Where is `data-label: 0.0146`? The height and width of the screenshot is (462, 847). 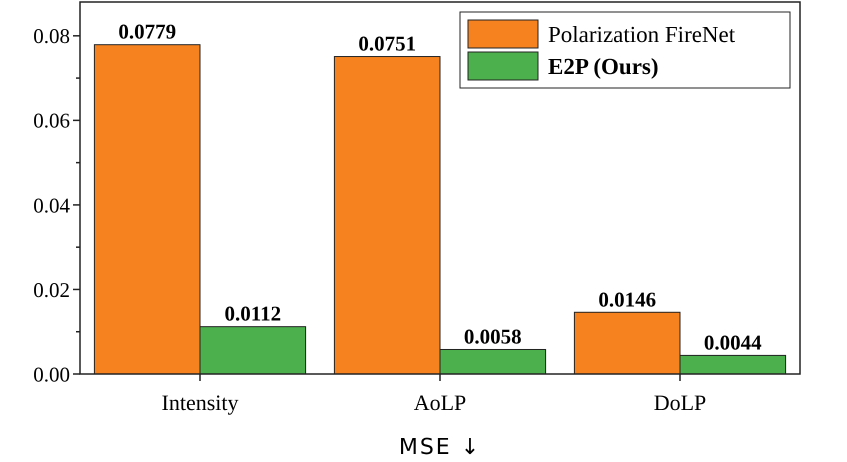 data-label: 0.0146 is located at coordinates (627, 299).